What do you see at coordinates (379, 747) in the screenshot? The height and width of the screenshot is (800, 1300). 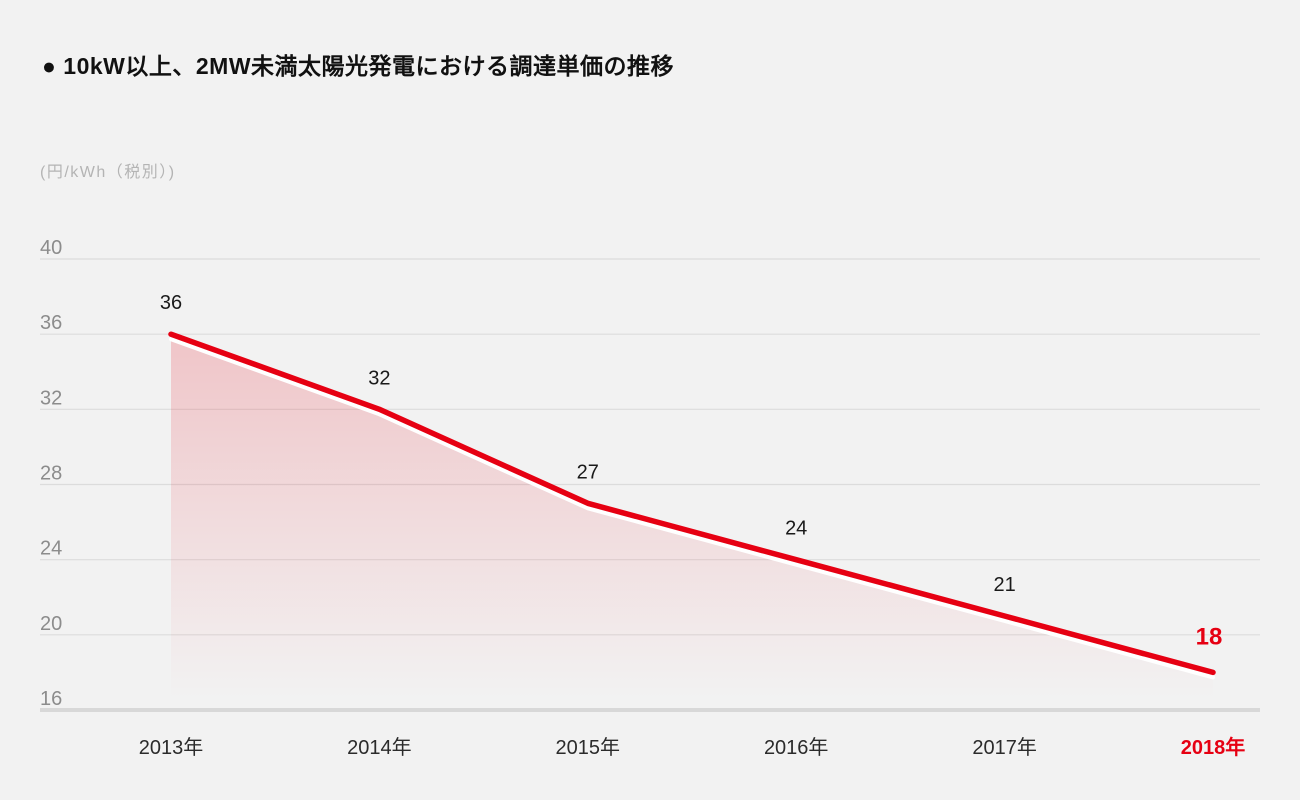 I see `x-tick-label-2014年: 2014年` at bounding box center [379, 747].